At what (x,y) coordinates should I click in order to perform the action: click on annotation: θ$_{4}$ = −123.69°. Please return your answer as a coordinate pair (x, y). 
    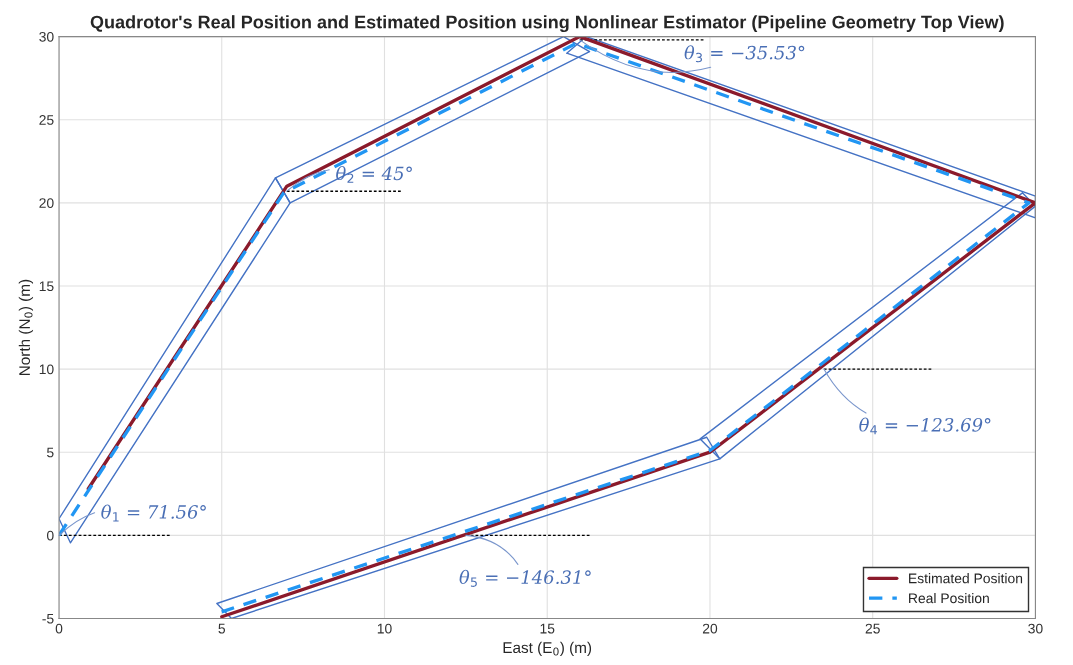
    Looking at the image, I should click on (925, 426).